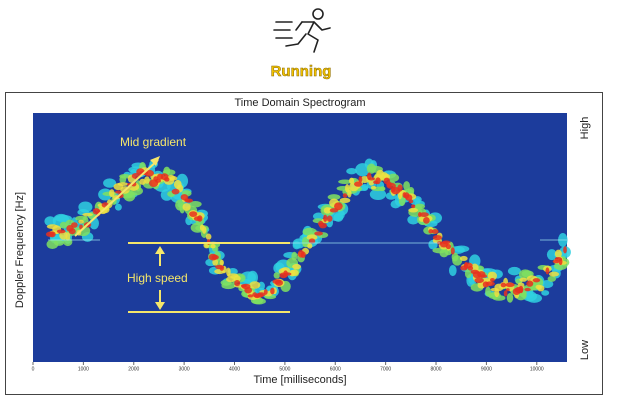  I want to click on annotation-high-speed: High speed, so click(157, 278).